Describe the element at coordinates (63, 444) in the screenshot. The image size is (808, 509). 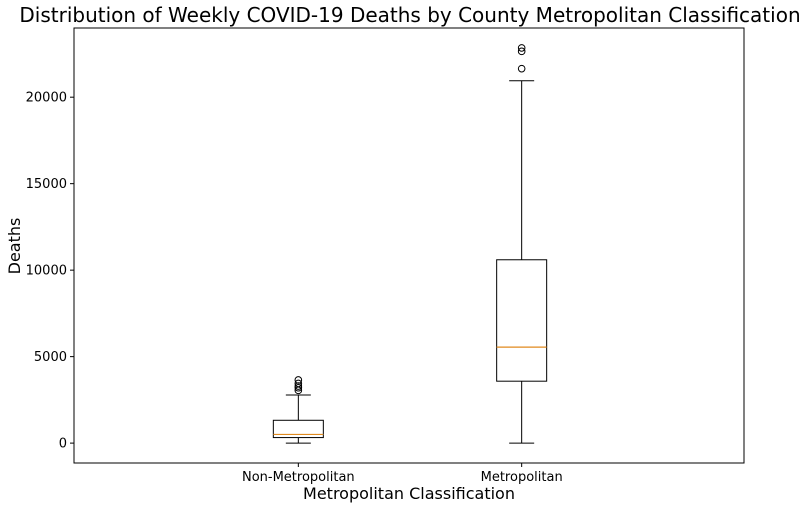
I see `y-tick-label: 0` at that location.